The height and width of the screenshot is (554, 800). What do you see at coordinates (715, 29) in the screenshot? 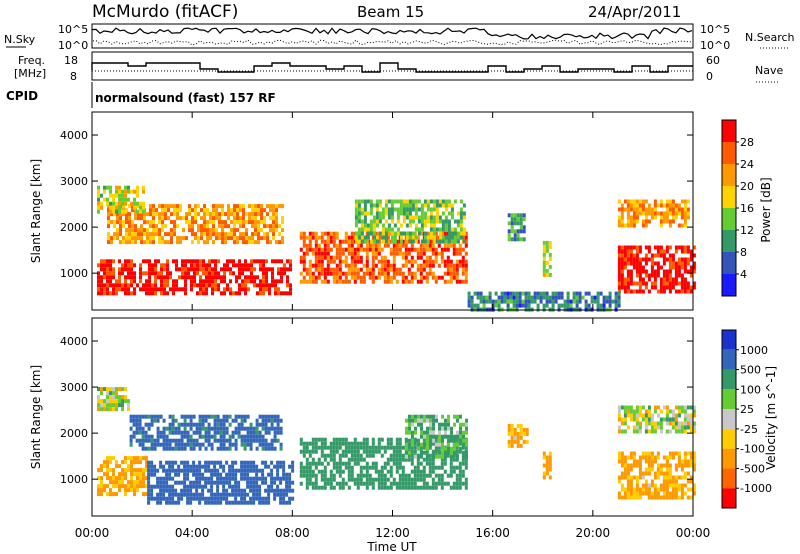
I see `nsearch-tick-hi: 10^5` at bounding box center [715, 29].